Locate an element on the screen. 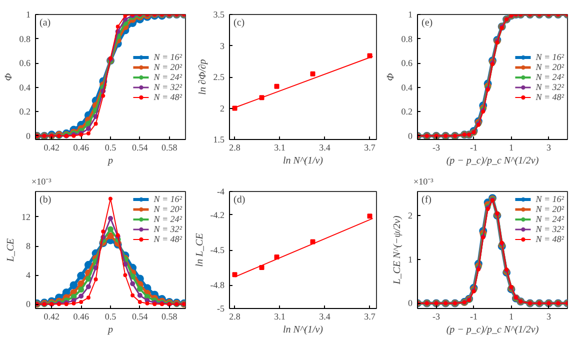 Image resolution: width=575 pixels, height=338 pixels. annotation: (d) is located at coordinates (240, 200).